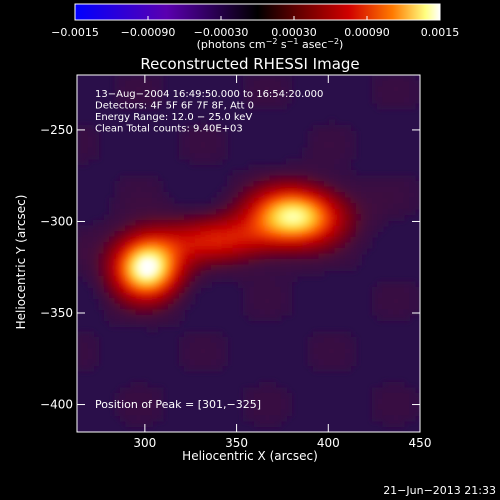  What do you see at coordinates (328, 443) in the screenshot?
I see `x-tick-label: 400` at bounding box center [328, 443].